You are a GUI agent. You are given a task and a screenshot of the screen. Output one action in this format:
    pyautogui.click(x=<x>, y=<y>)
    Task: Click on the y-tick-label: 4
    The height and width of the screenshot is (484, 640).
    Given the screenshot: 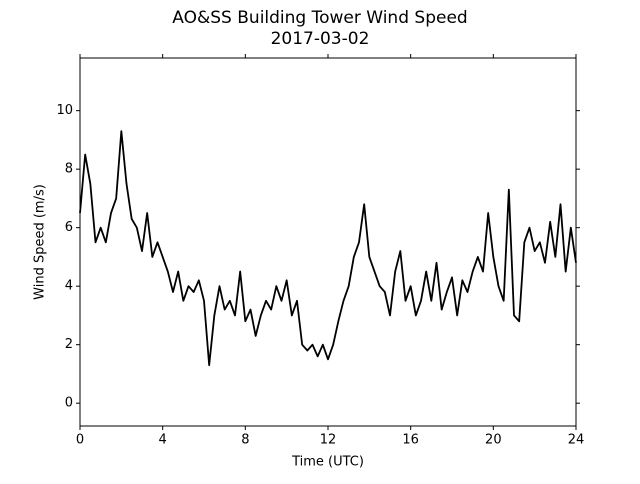 What is the action you would take?
    pyautogui.click(x=69, y=286)
    